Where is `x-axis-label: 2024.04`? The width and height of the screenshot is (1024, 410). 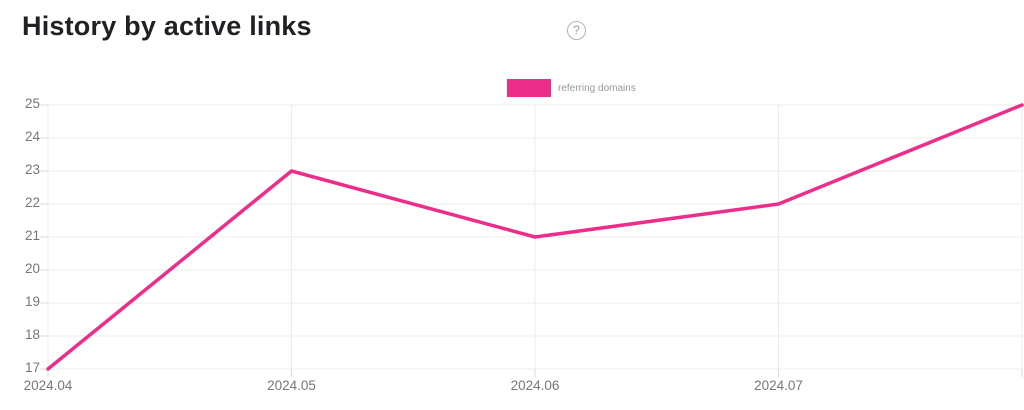
x-axis-label: 2024.04 is located at coordinates (48, 385).